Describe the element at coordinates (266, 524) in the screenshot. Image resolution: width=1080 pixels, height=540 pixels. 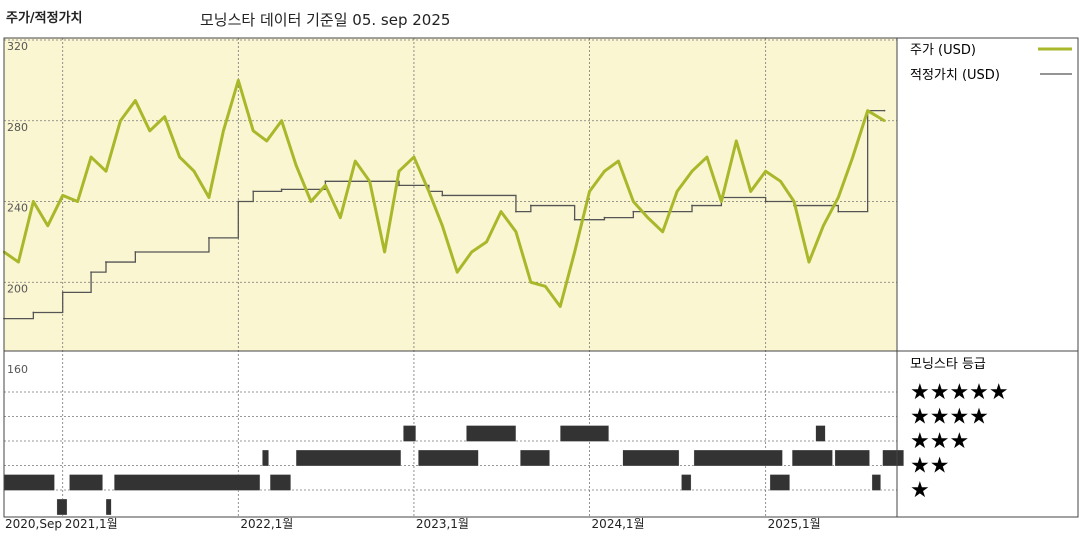
I see `x-tick-label: 2022,1월` at that location.